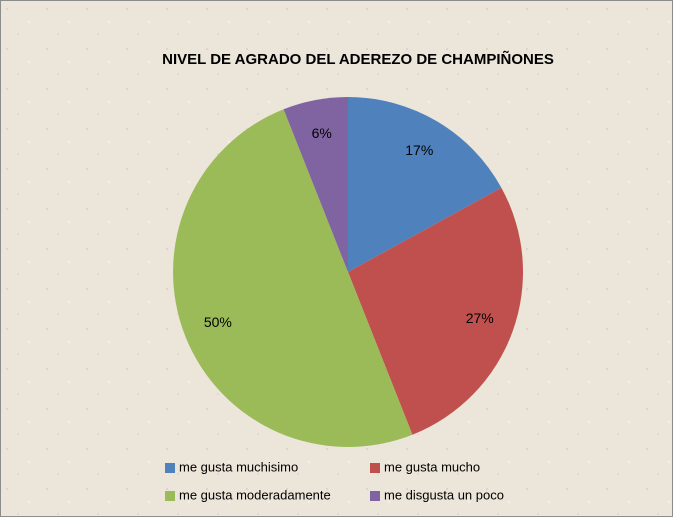  Describe the element at coordinates (255, 494) in the screenshot. I see `legend-label: me gusta moderadamente` at that location.